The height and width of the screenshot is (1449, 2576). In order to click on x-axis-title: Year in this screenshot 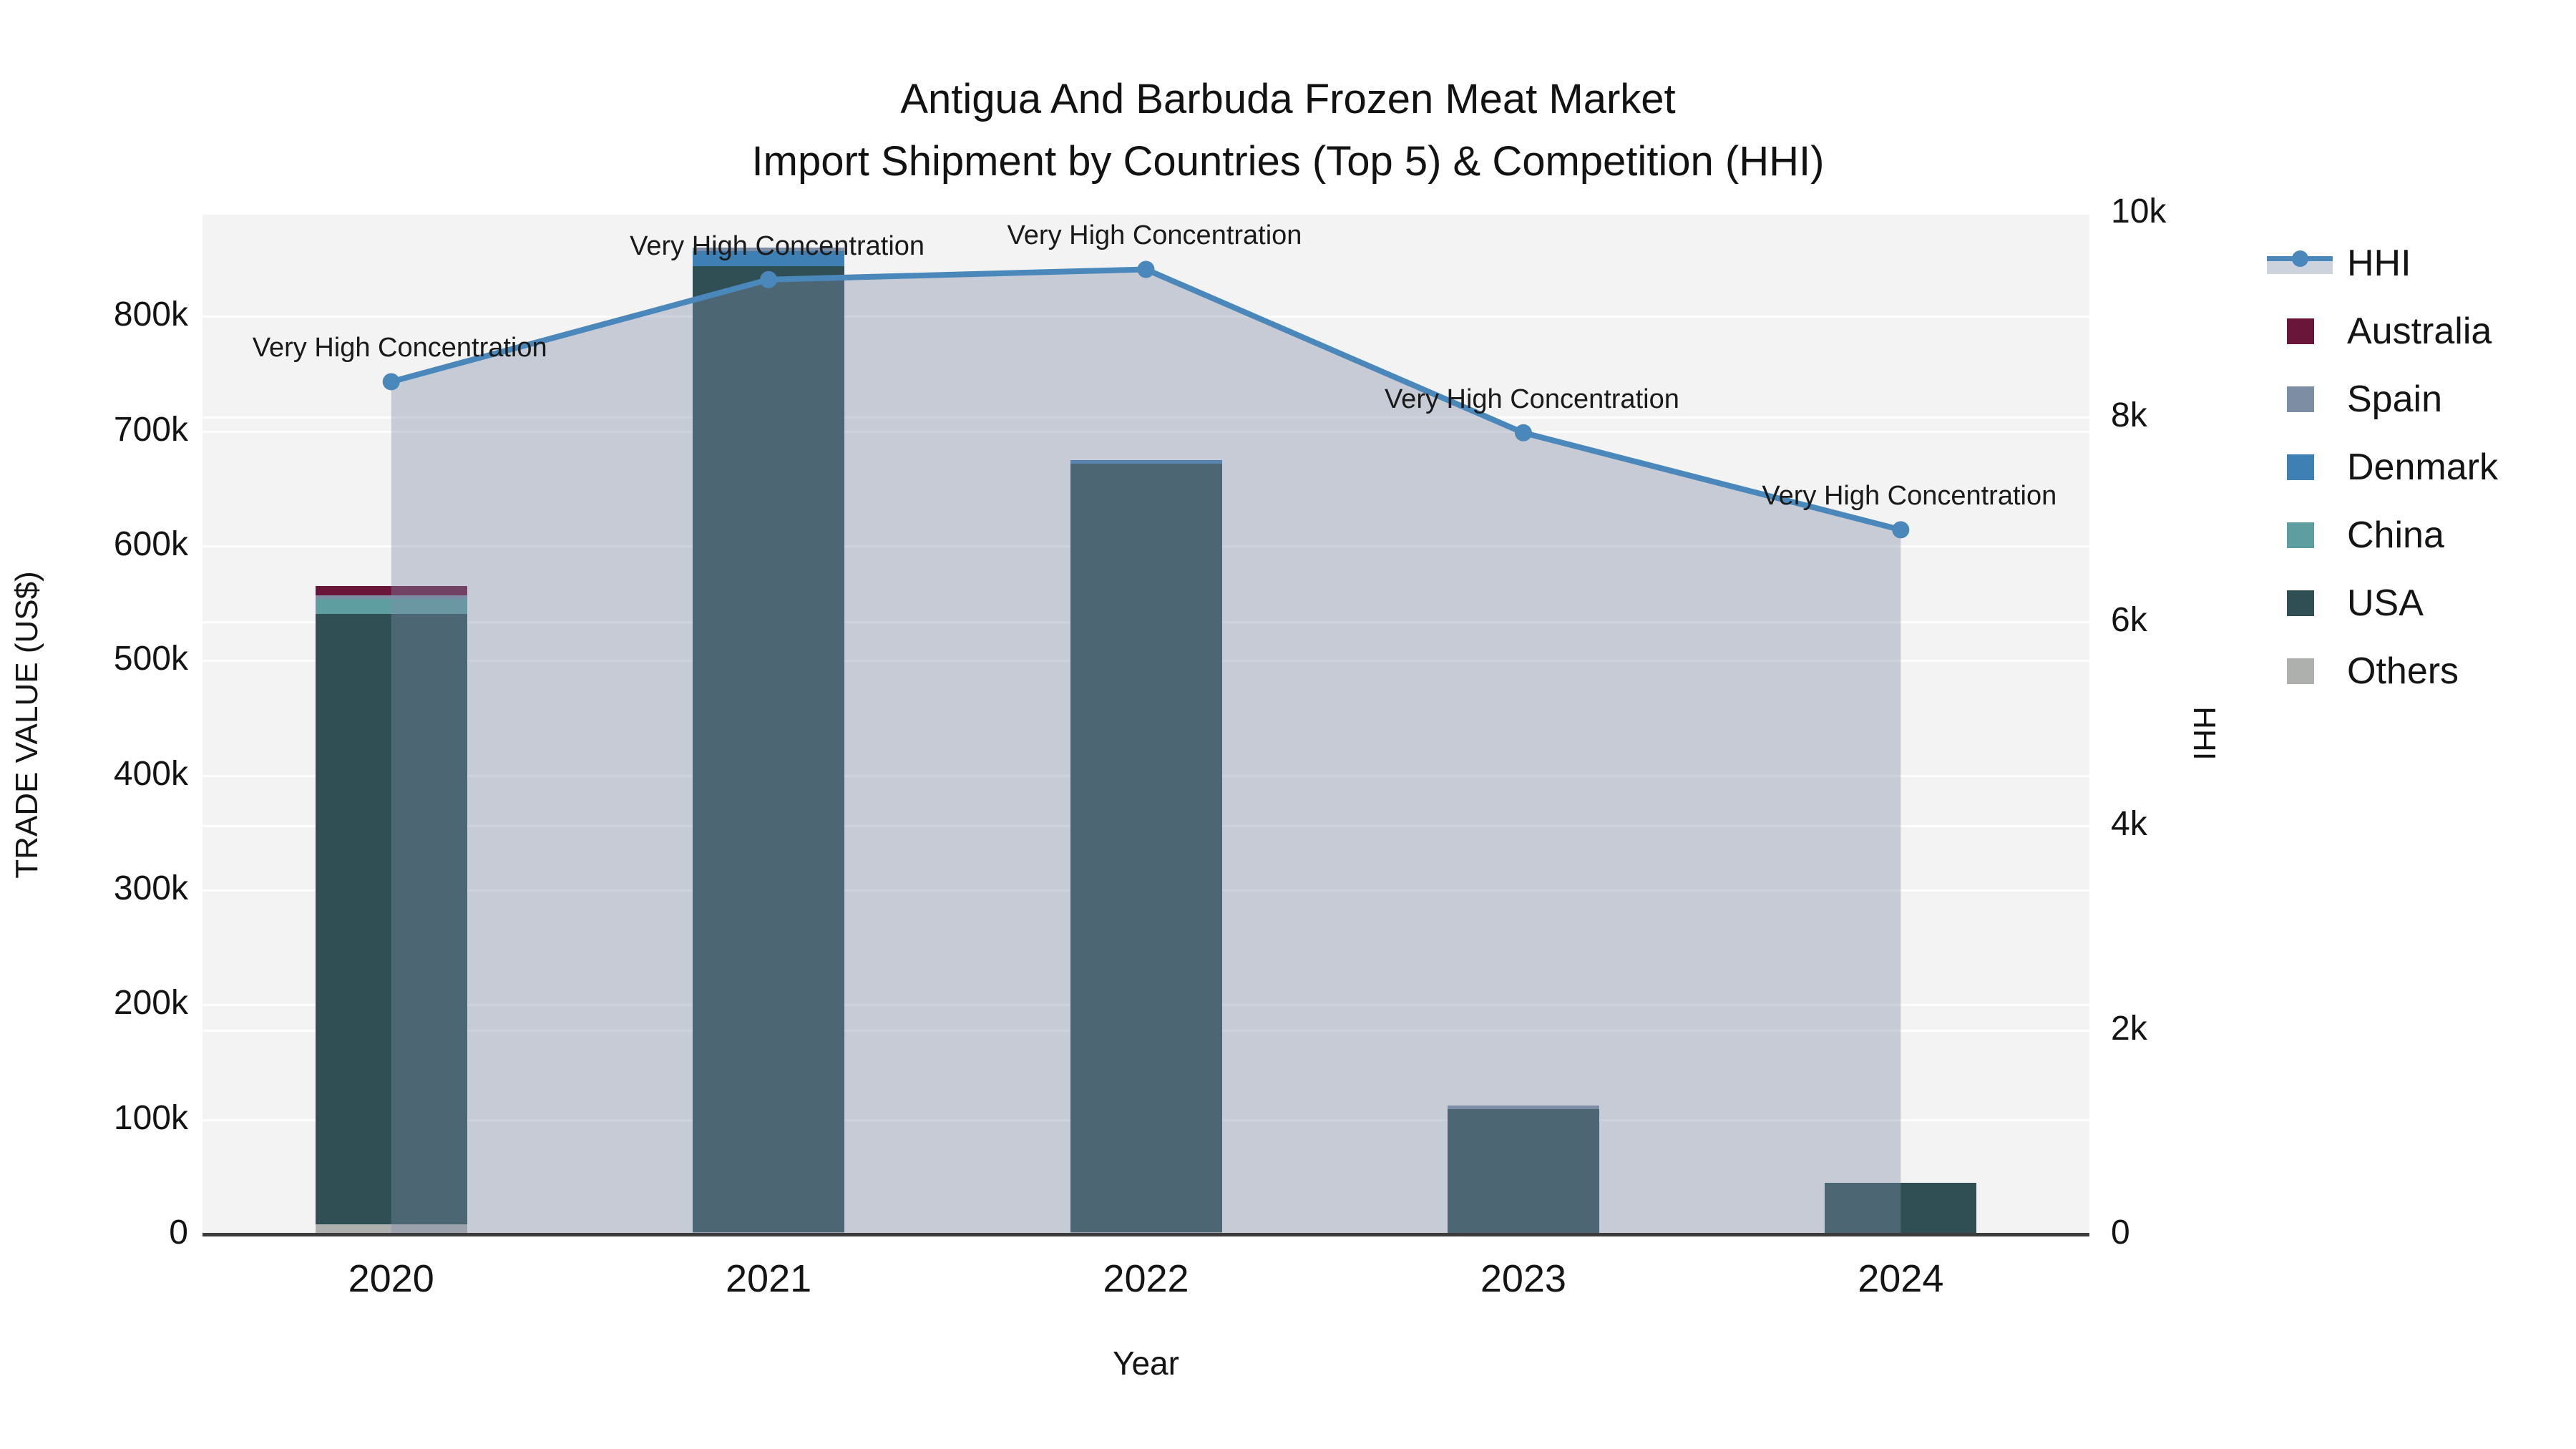, I will do `click(1146, 1363)`.